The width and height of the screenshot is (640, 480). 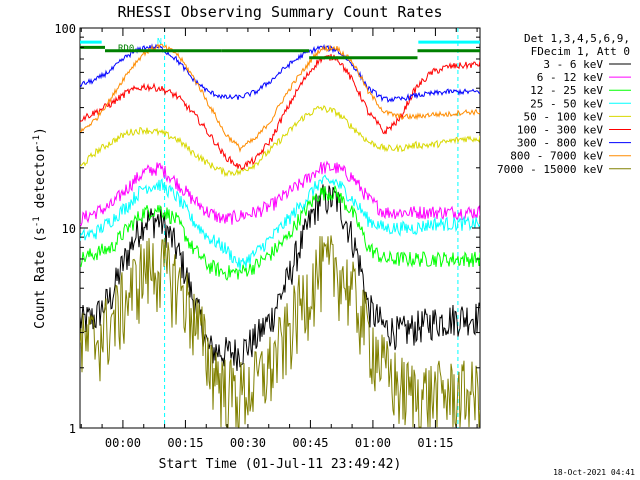 I want to click on legend-entry: 300 - 800 keV, so click(x=560, y=143).